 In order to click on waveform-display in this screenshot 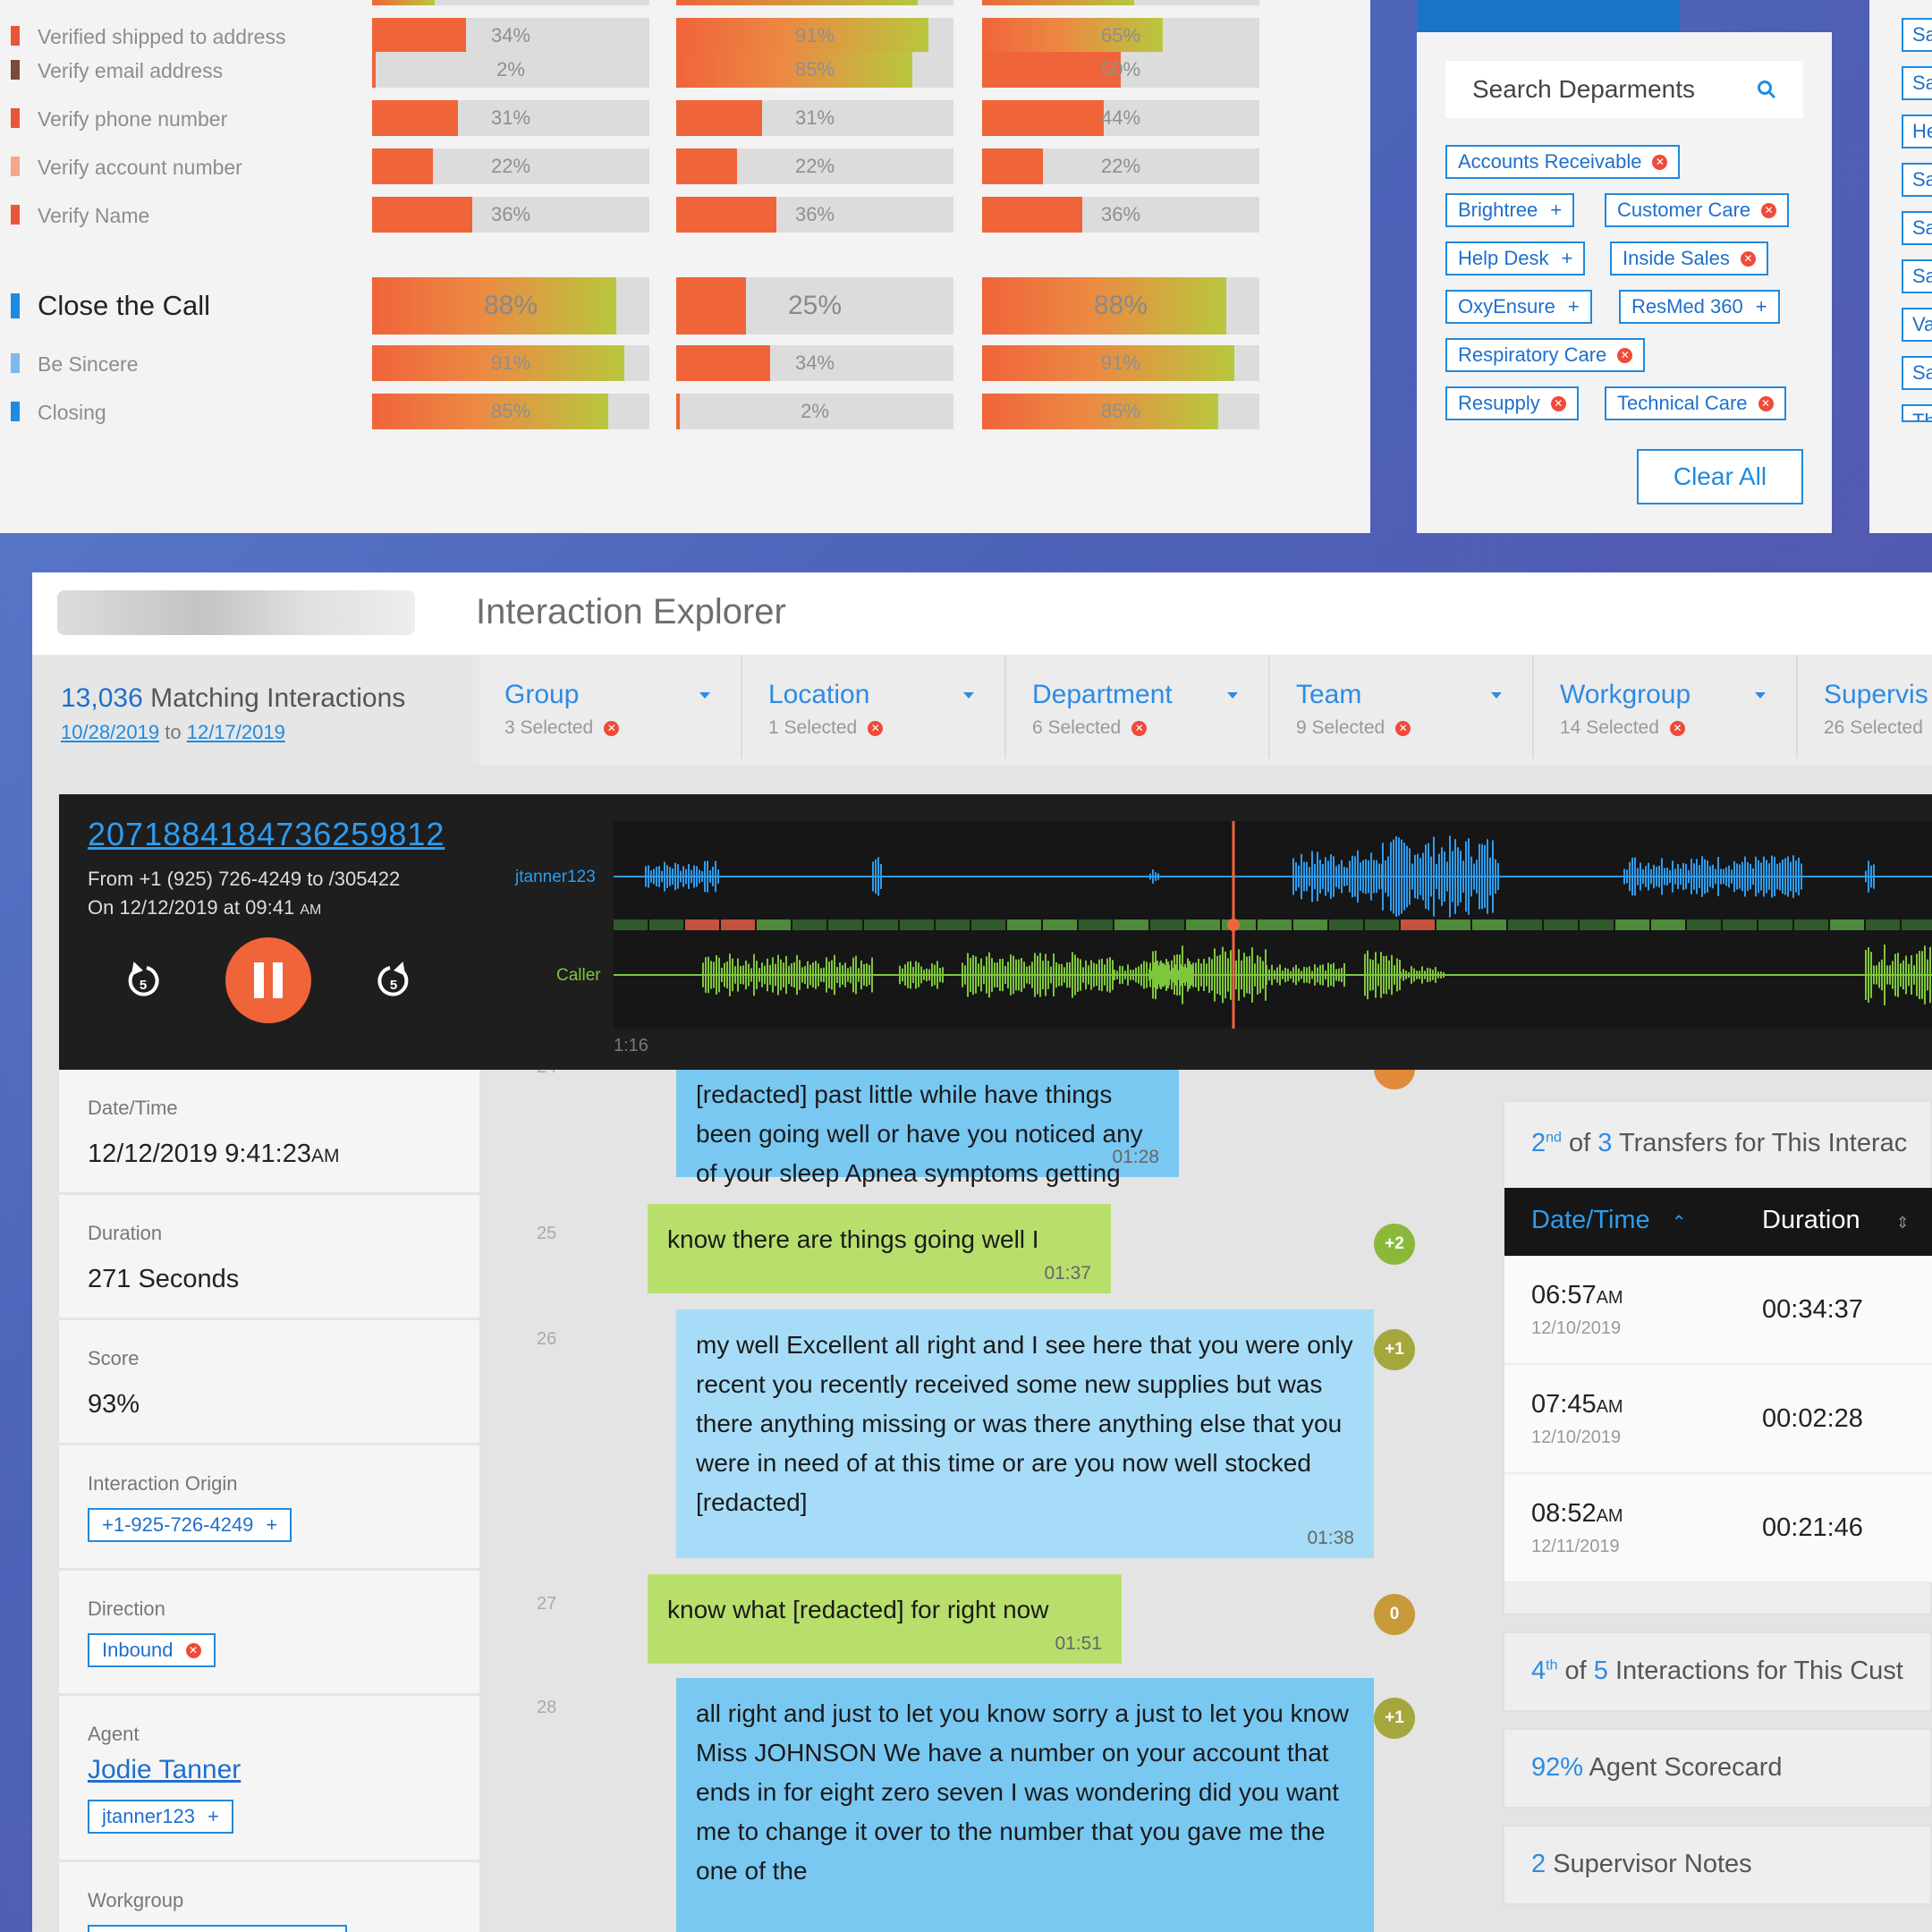, I will do `click(1273, 925)`.